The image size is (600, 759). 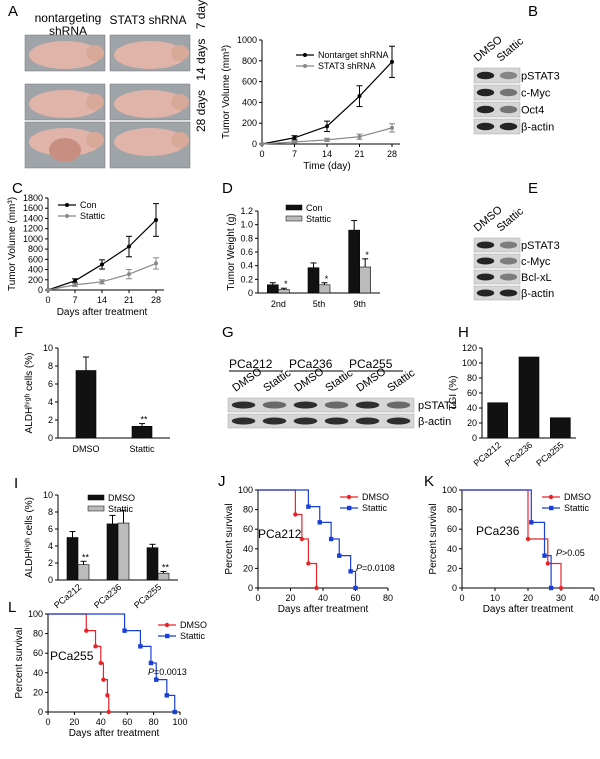 What do you see at coordinates (314, 208) in the screenshot?
I see `legend-label: Con` at bounding box center [314, 208].